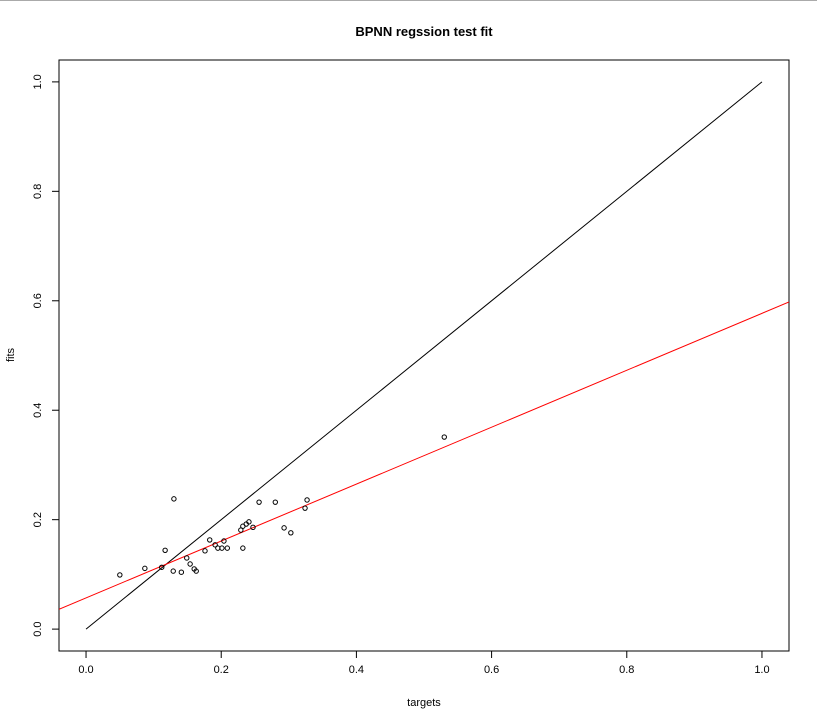 The image size is (817, 723). I want to click on y-tick-label: 1.0, so click(38, 81).